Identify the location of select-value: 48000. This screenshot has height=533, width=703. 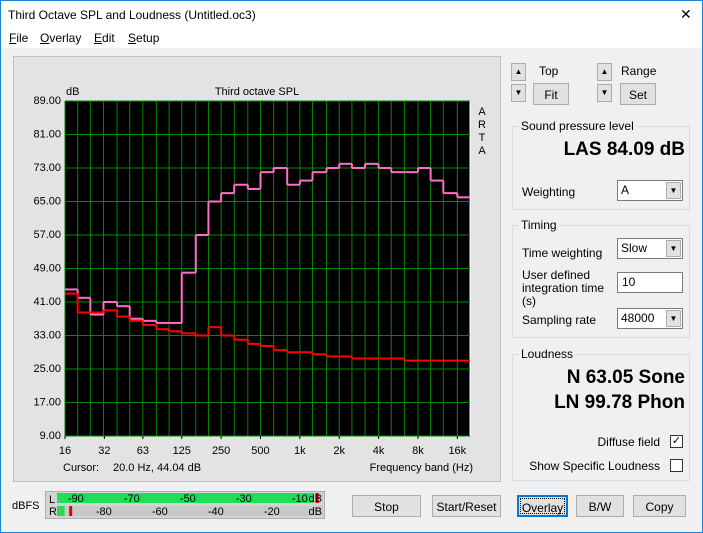
(638, 318).